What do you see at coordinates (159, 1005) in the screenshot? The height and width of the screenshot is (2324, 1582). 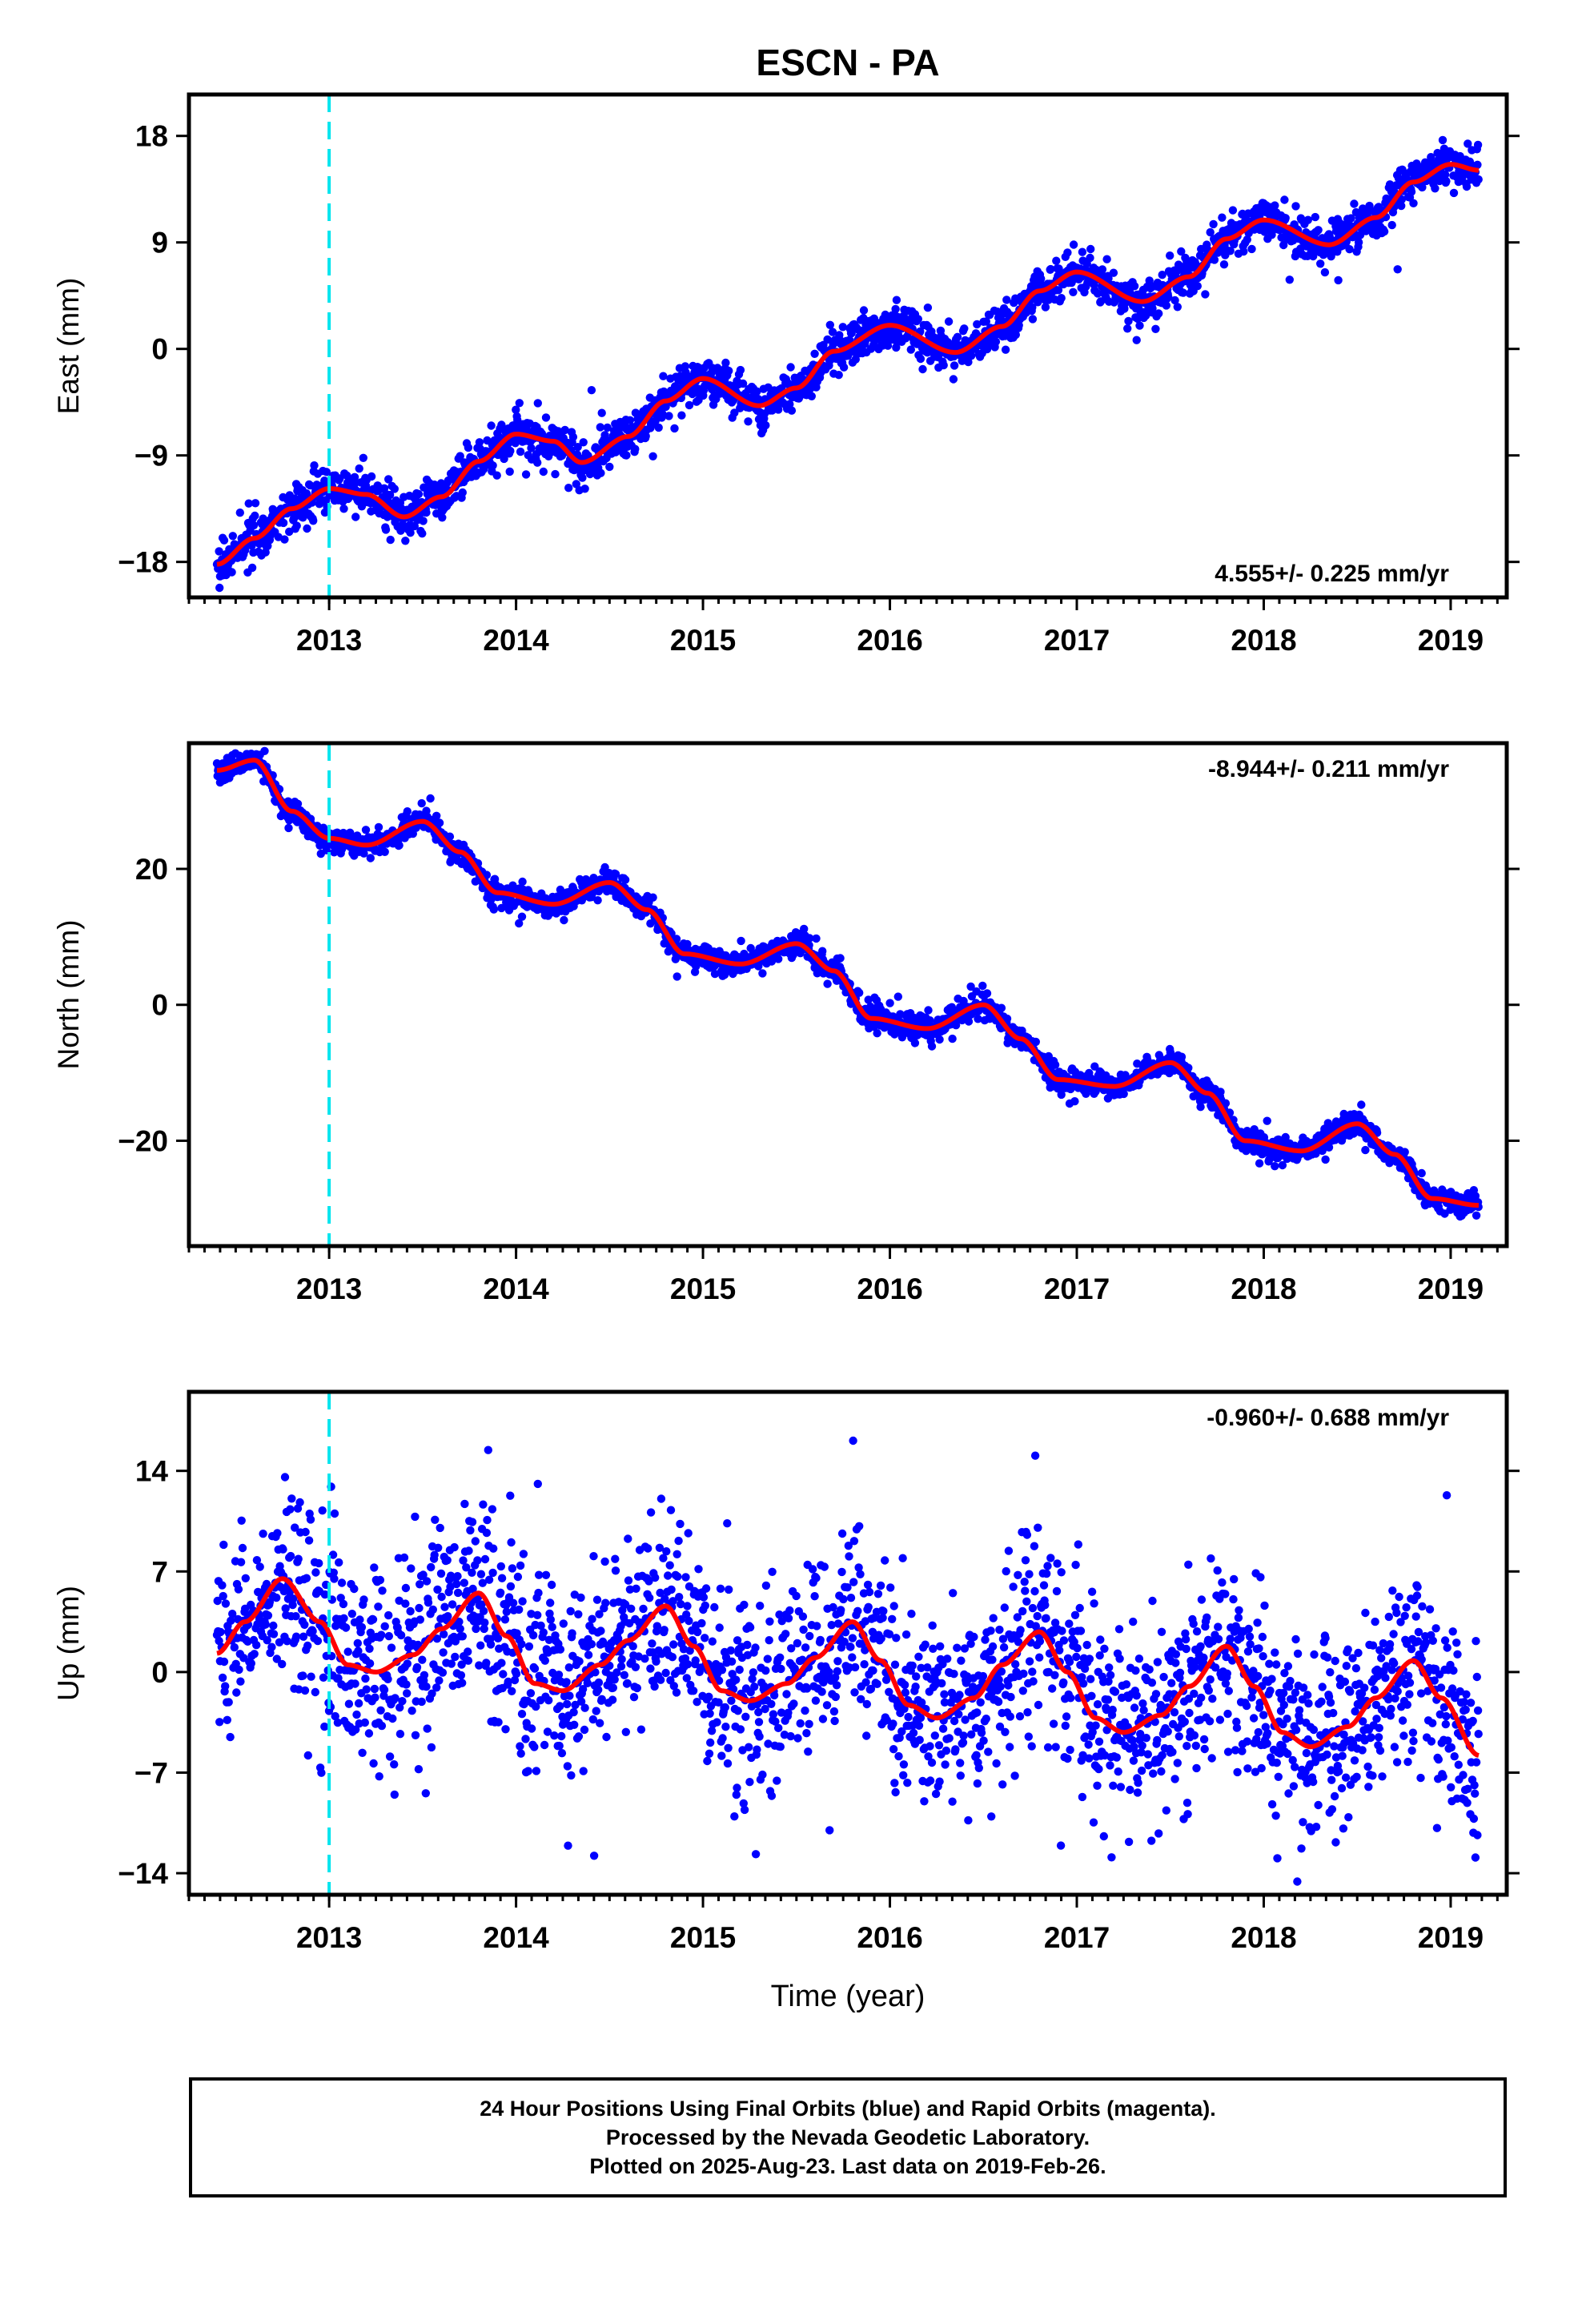 I see `y-tick-label: 0` at bounding box center [159, 1005].